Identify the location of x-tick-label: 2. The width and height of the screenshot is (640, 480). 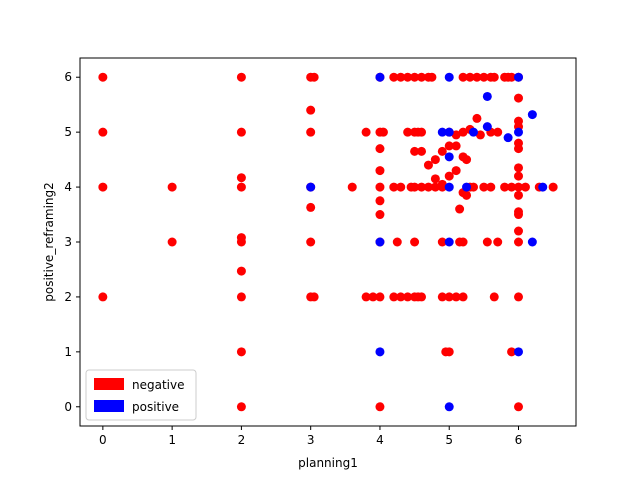
(242, 440).